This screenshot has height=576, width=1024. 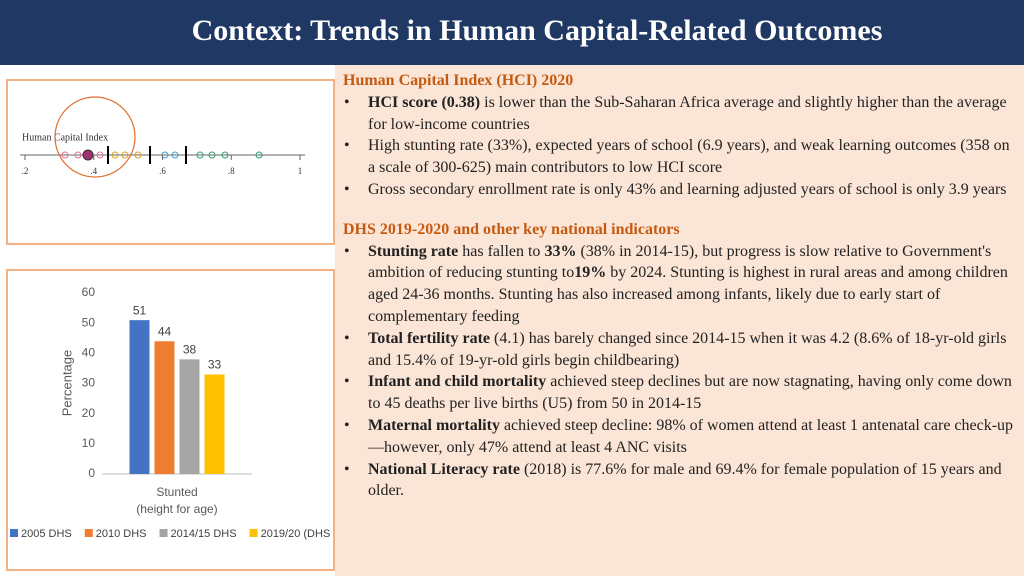 I want to click on text-run: has fallen to, so click(x=501, y=251).